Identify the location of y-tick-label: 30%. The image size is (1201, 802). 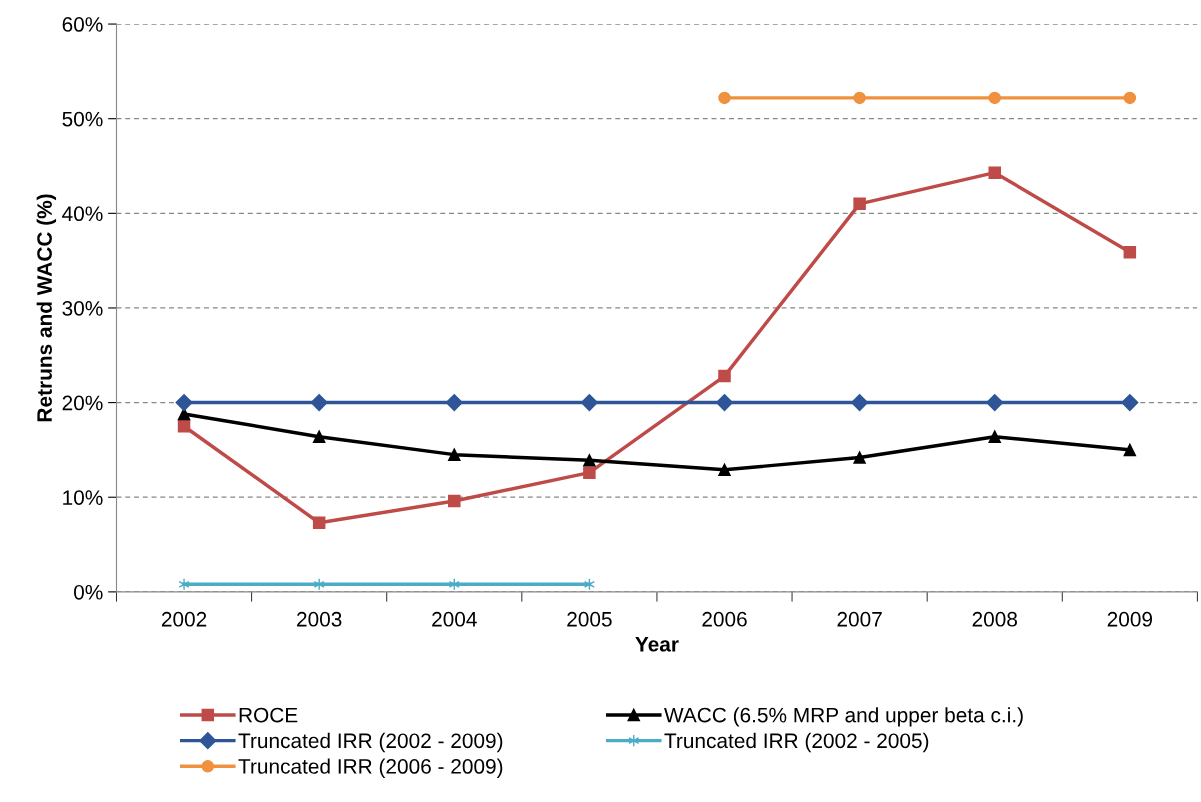
(82, 308).